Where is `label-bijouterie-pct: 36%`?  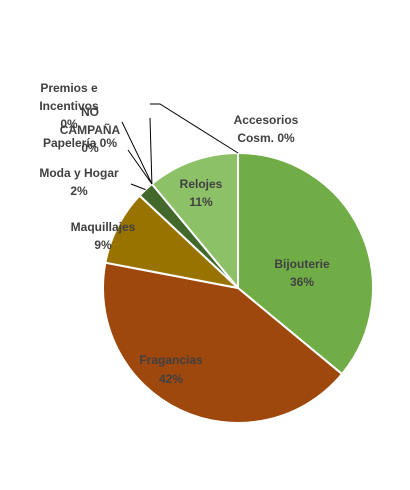
label-bijouterie-pct: 36% is located at coordinates (302, 282).